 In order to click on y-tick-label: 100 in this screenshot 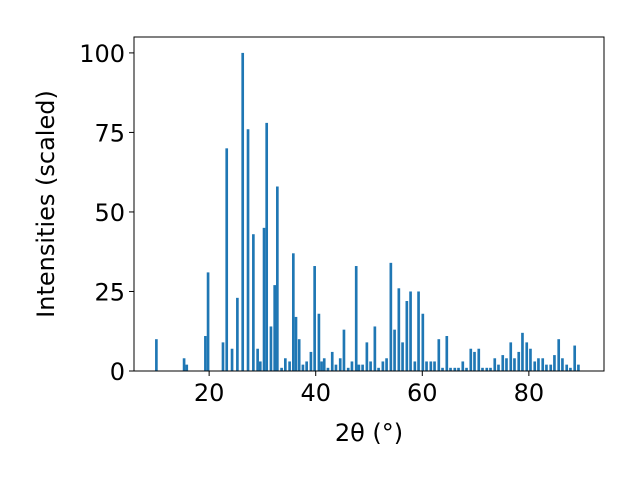, I will do `click(102, 54)`.